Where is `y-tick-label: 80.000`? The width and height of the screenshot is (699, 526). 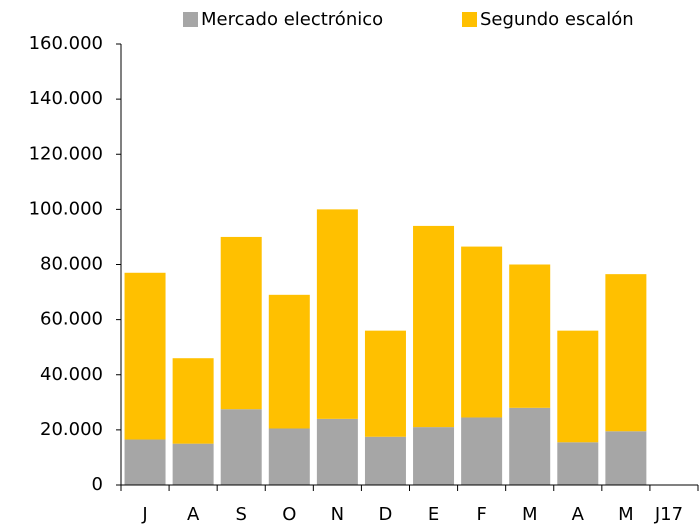
y-tick-label: 80.000 is located at coordinates (71, 264).